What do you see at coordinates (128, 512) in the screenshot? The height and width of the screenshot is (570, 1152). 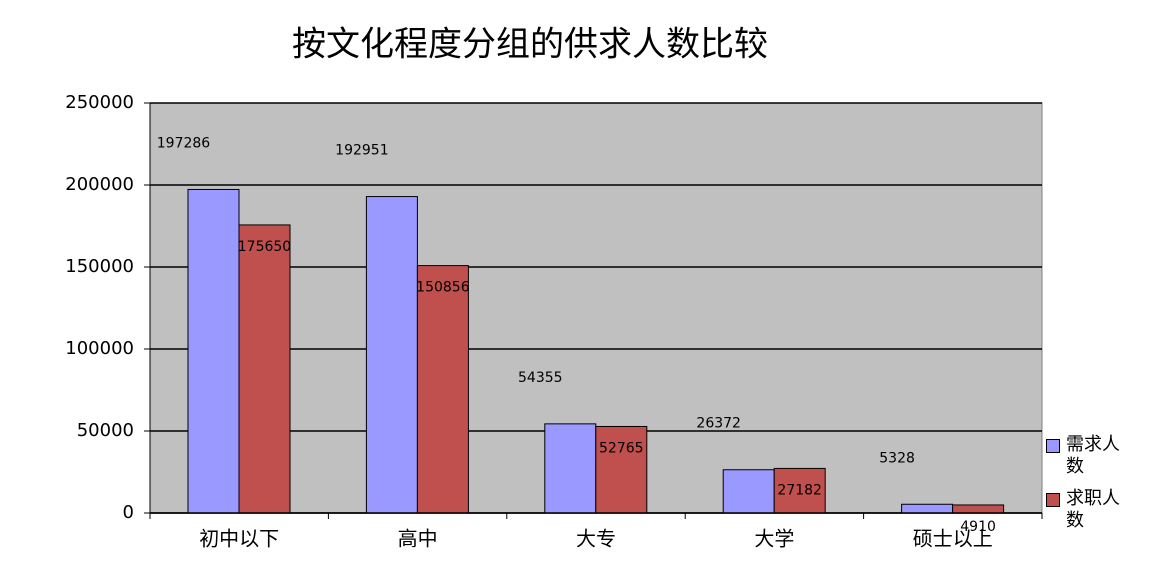 I see `y-tick-label: 0` at bounding box center [128, 512].